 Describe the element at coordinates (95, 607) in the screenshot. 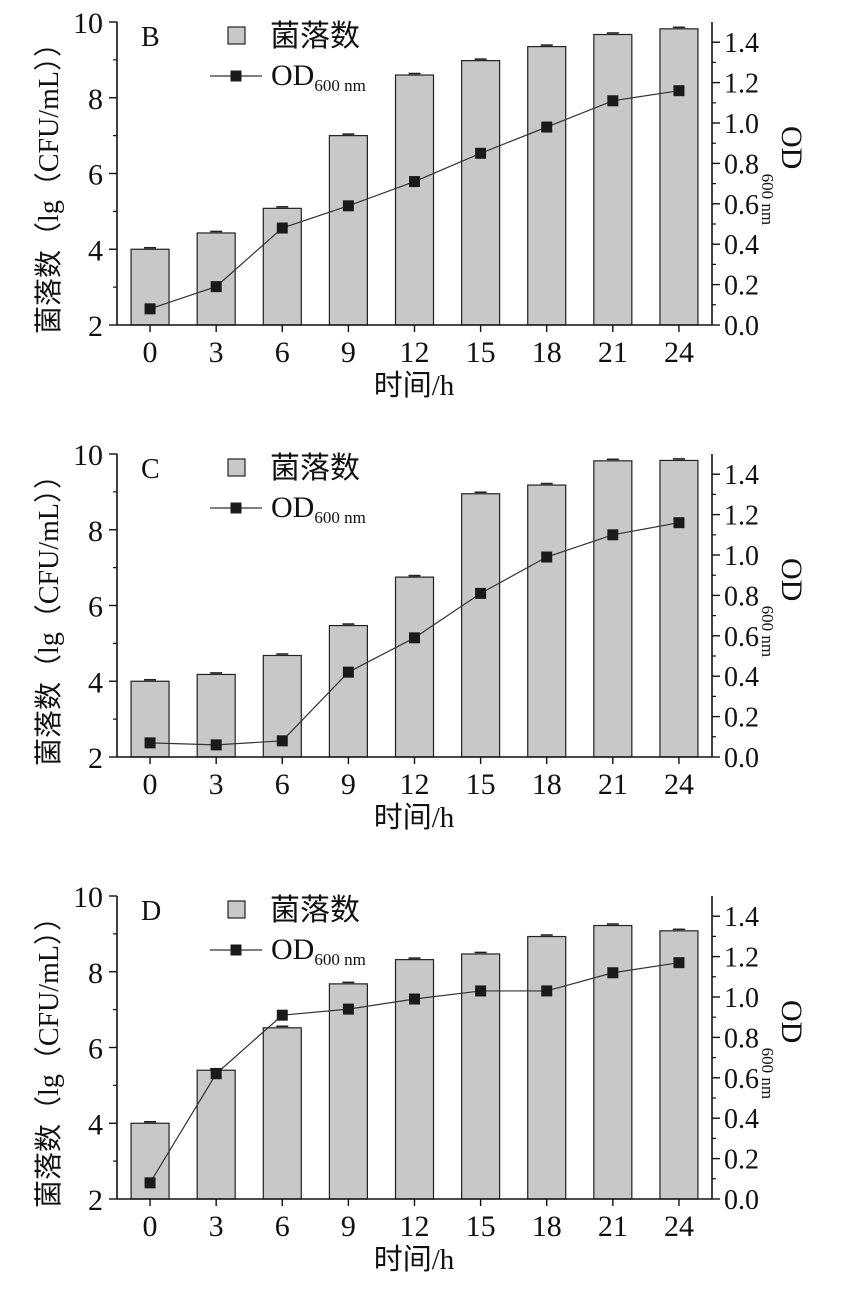

I see `y-tick-label-left: 6` at that location.